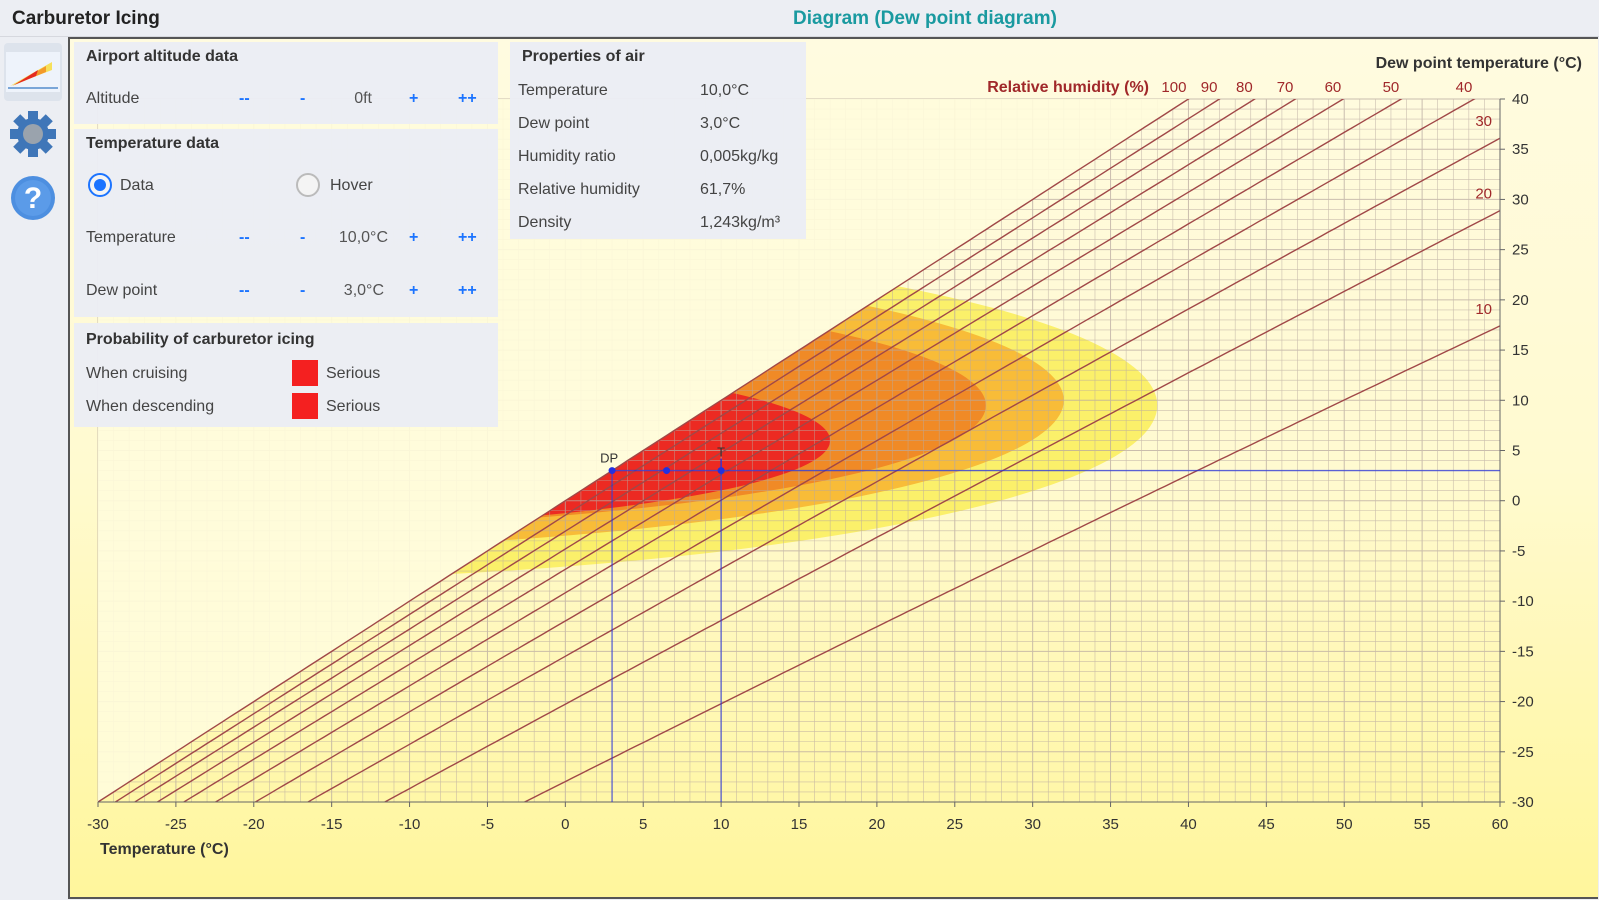  Describe the element at coordinates (1523, 802) in the screenshot. I see `y-tick-label: -30` at that location.